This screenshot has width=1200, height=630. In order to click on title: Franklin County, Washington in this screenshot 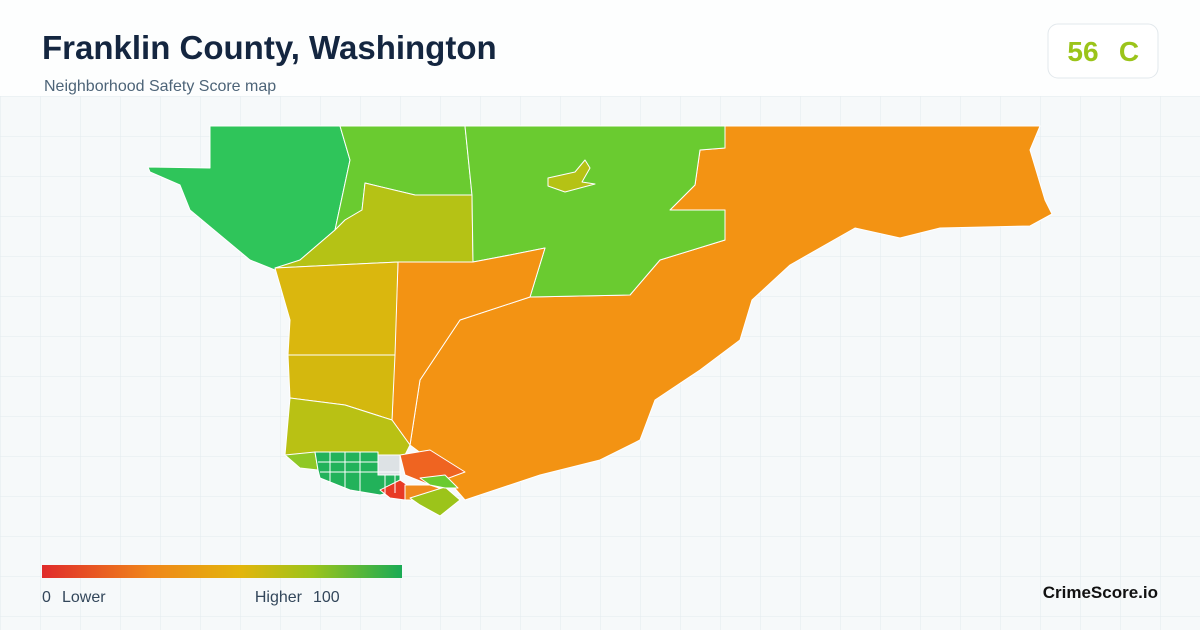, I will do `click(269, 47)`.